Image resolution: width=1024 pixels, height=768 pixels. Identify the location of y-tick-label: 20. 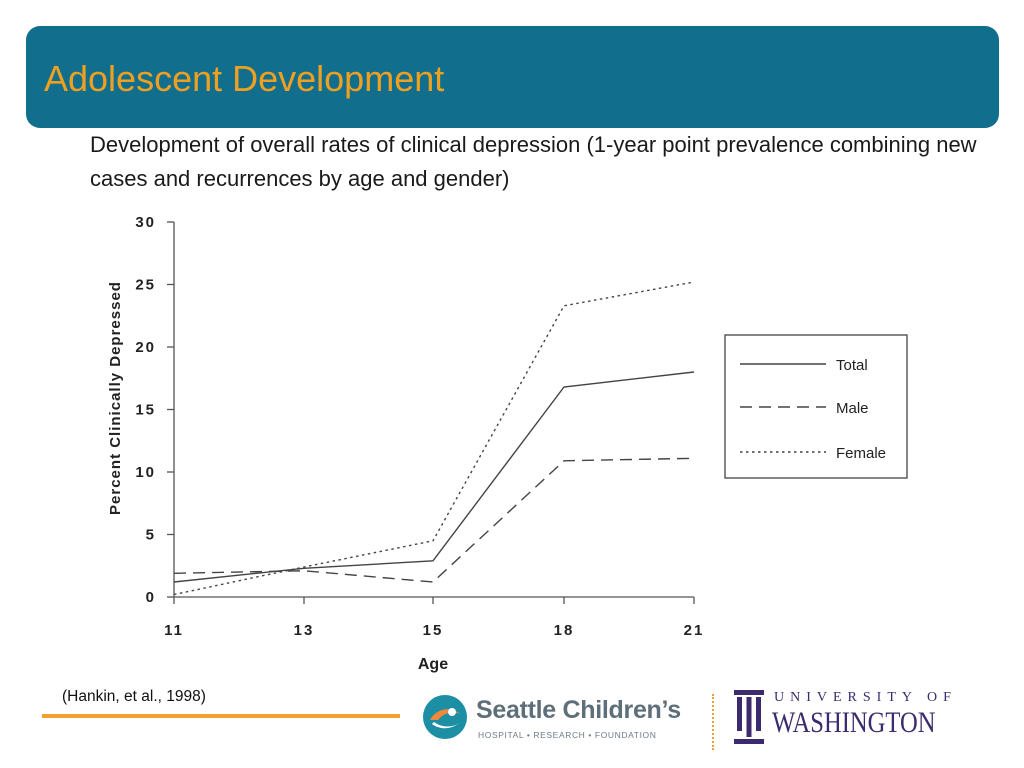
(145, 347).